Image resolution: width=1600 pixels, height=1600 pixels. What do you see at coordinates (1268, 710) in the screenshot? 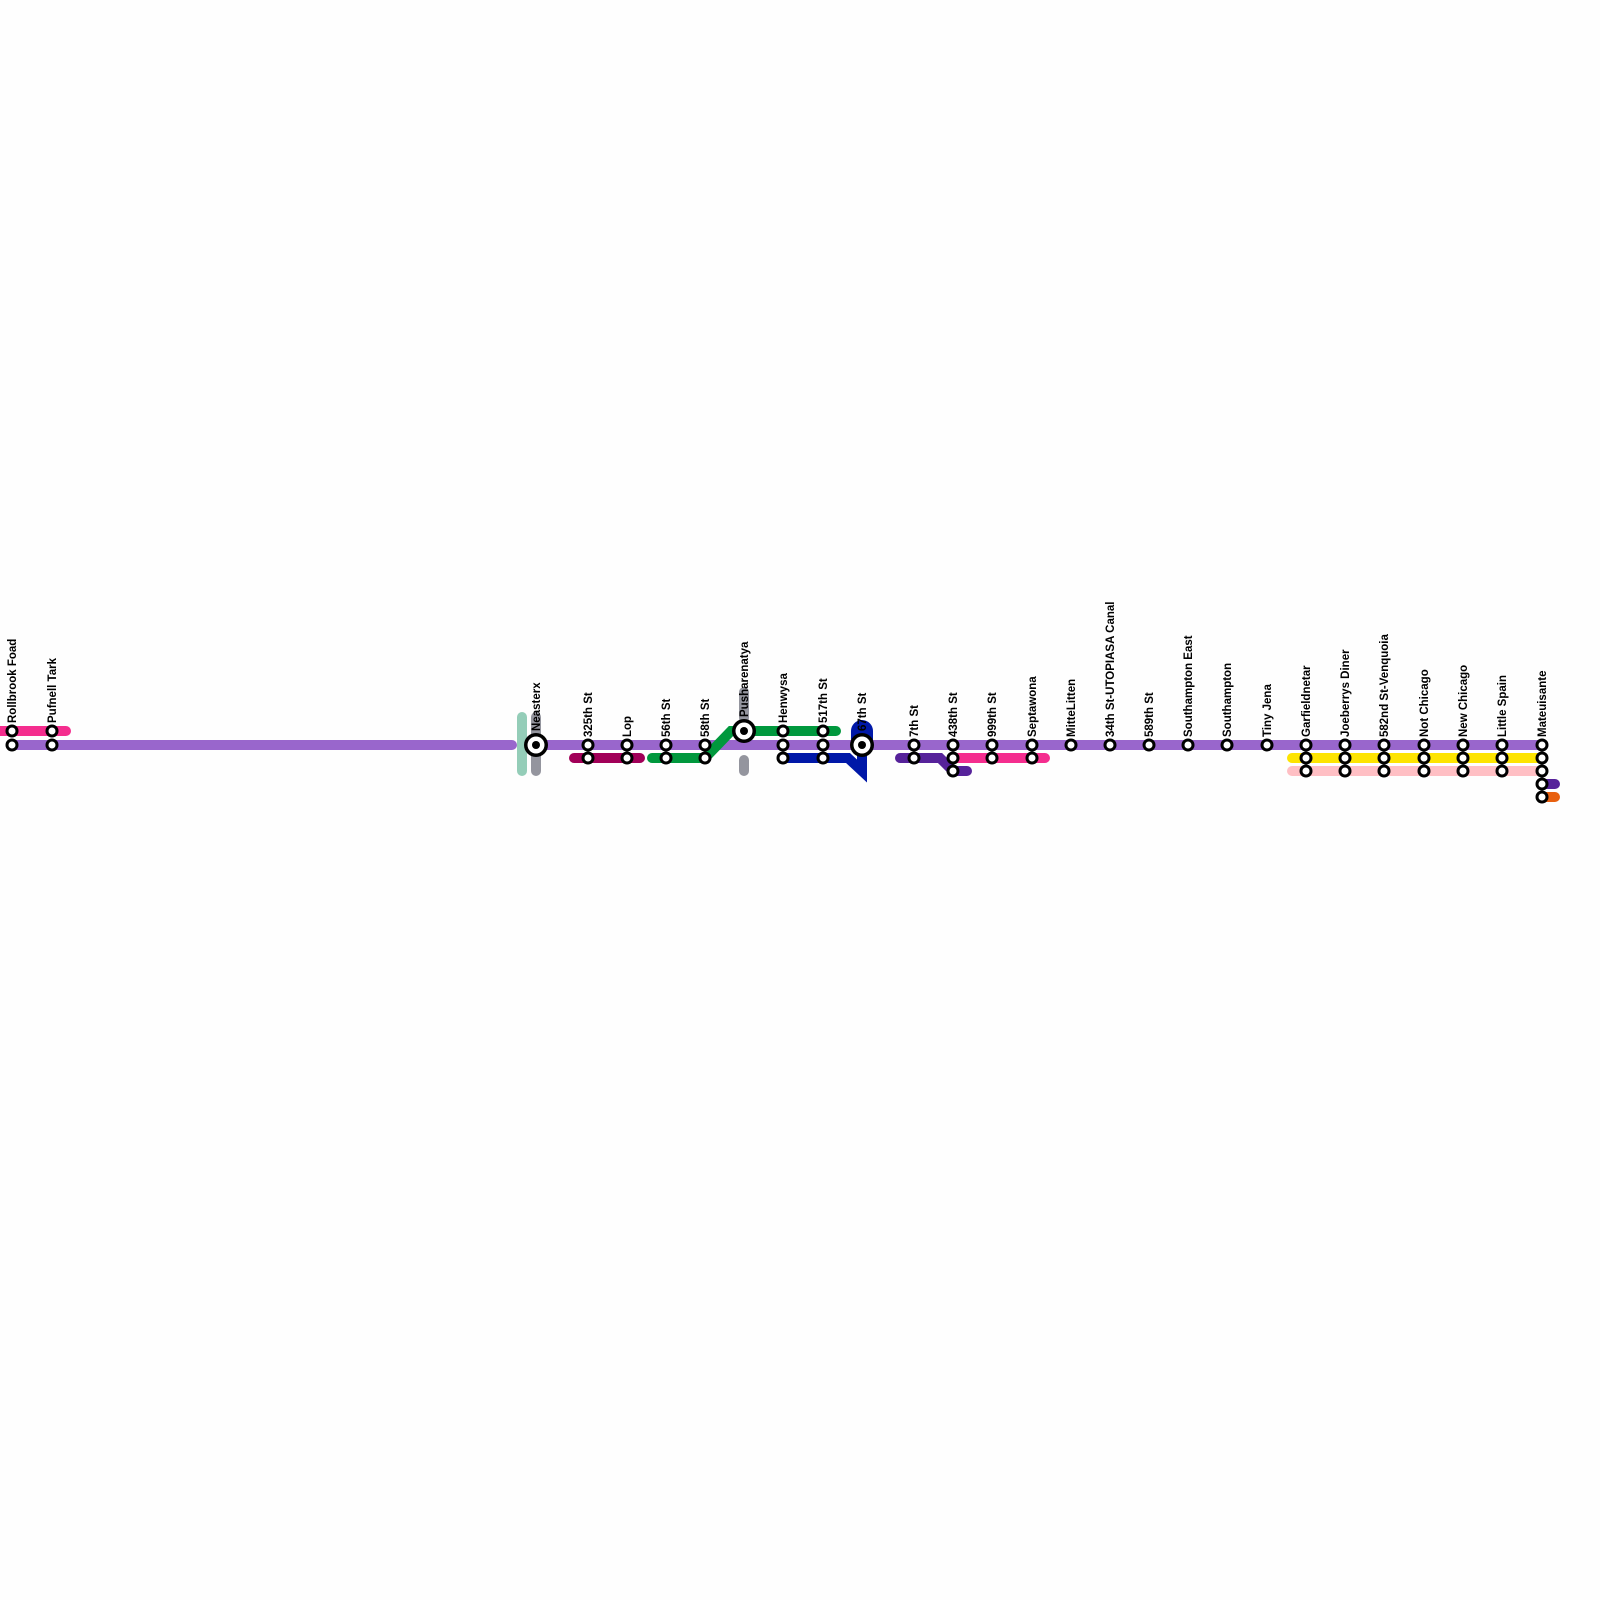
I see `station-label: Tiny Jena` at bounding box center [1268, 710].